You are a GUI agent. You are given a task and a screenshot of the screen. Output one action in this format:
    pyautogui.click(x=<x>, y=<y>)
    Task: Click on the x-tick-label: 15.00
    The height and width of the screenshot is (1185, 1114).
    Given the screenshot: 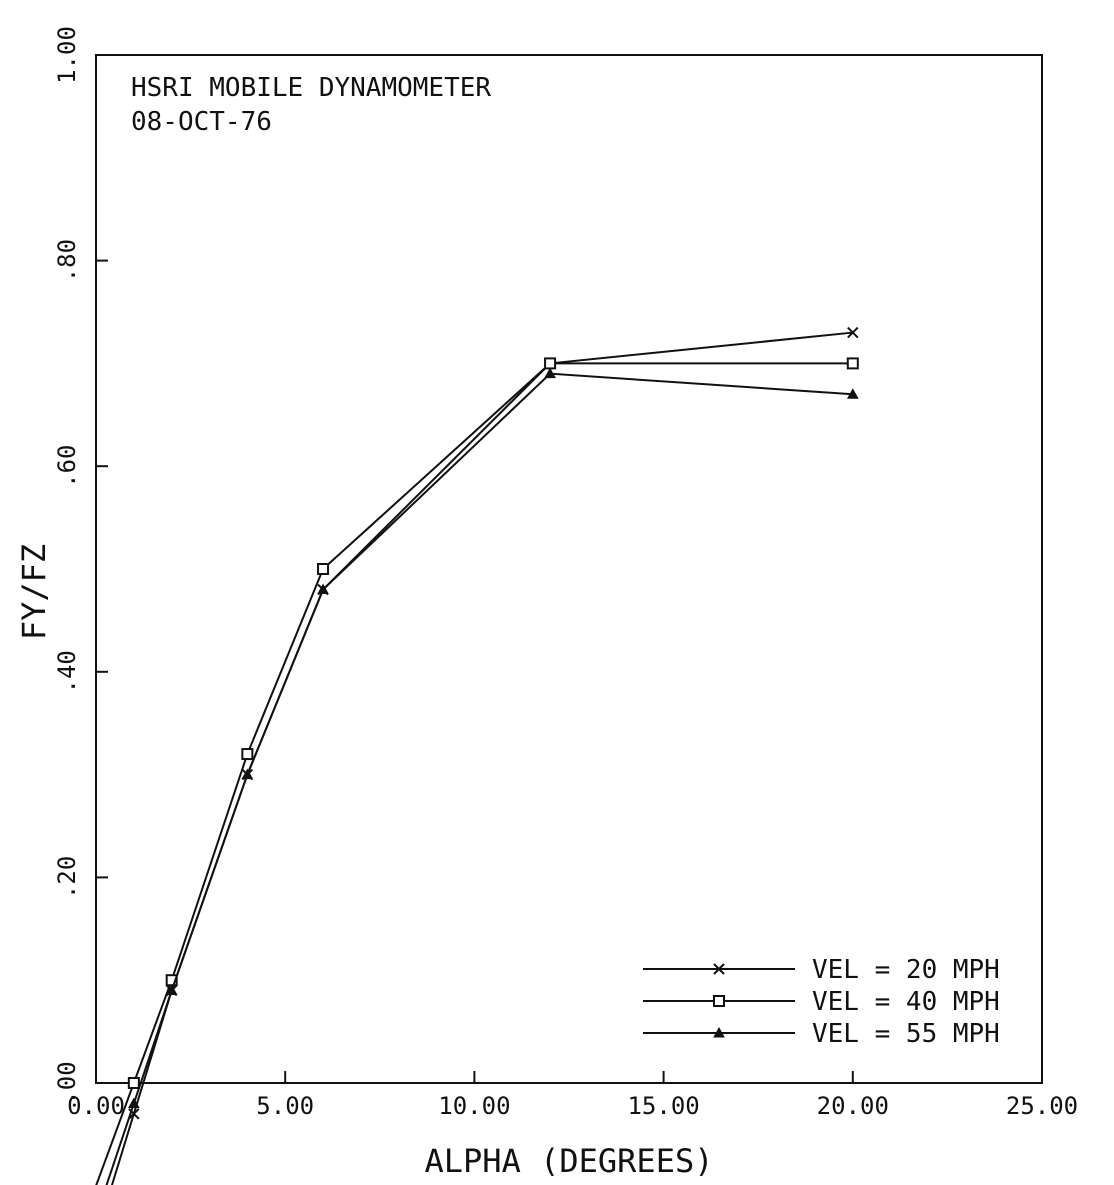 What is the action you would take?
    pyautogui.click(x=663, y=1106)
    